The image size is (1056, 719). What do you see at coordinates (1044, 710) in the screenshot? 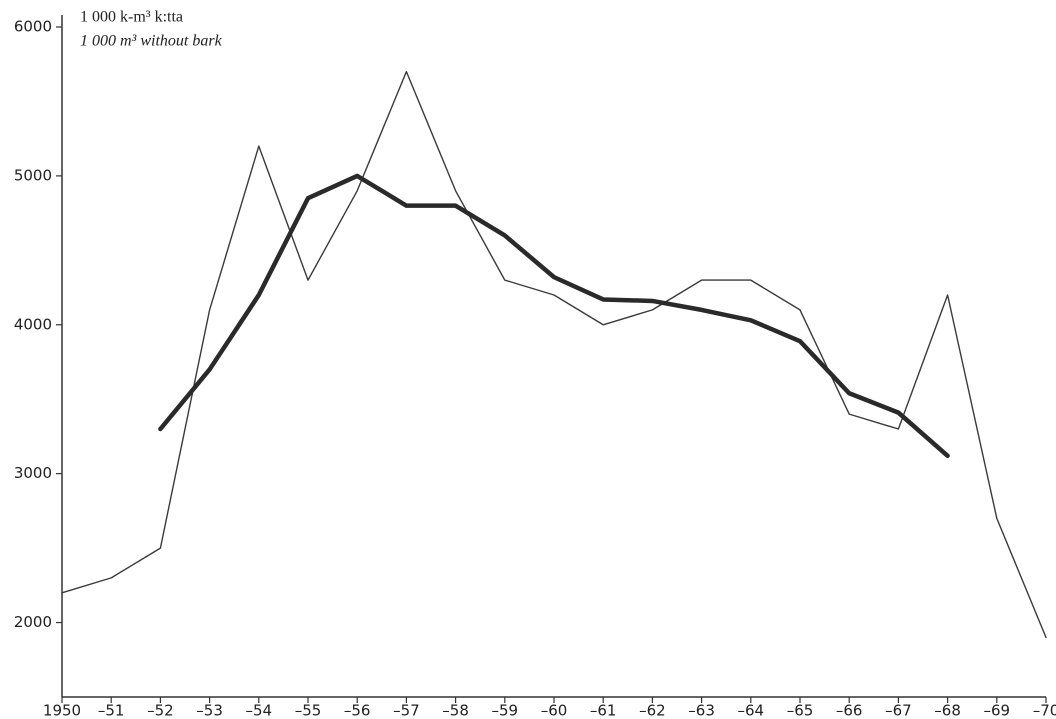
I see `x-tick-label: –70` at bounding box center [1044, 710].